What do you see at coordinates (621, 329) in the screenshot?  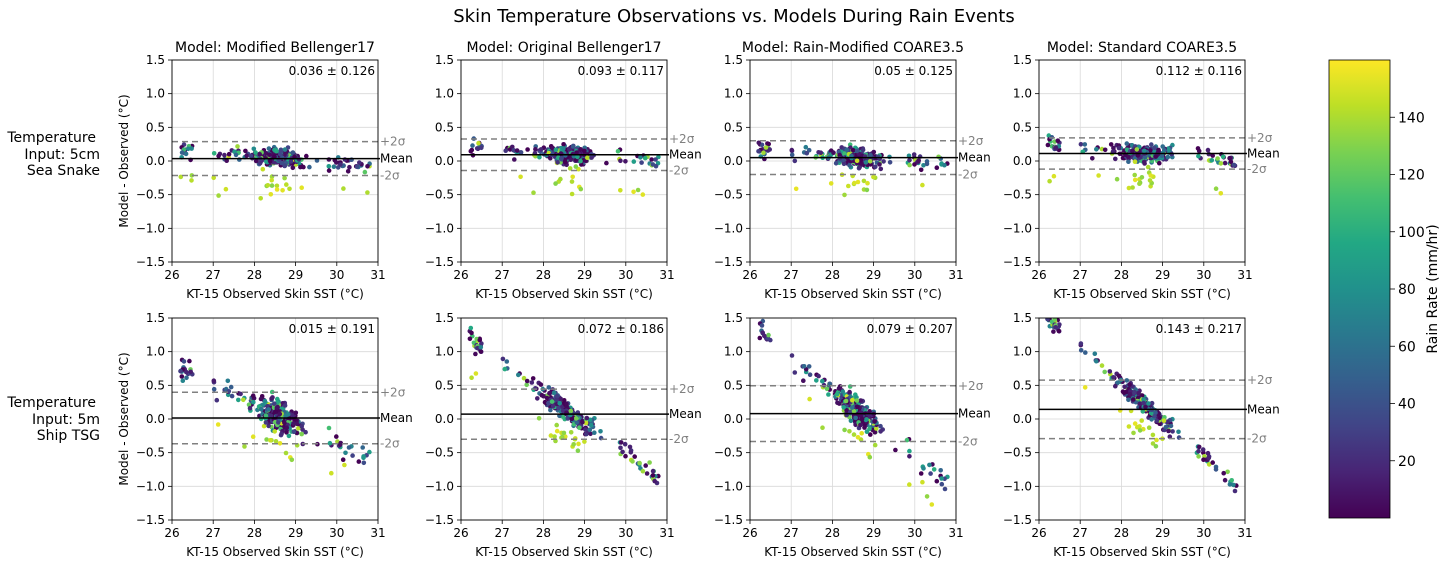 I see `stats-label: 0.072 ± 0.186` at bounding box center [621, 329].